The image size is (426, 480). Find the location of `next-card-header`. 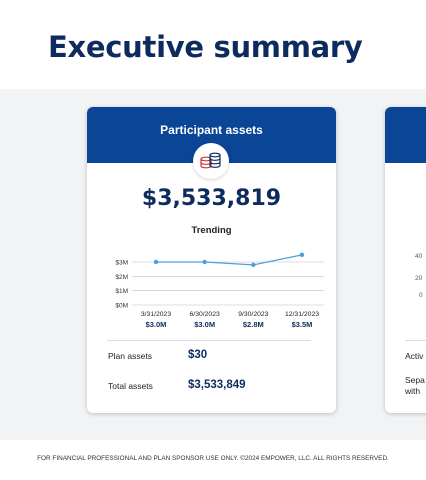

next-card-header is located at coordinates (405, 135).